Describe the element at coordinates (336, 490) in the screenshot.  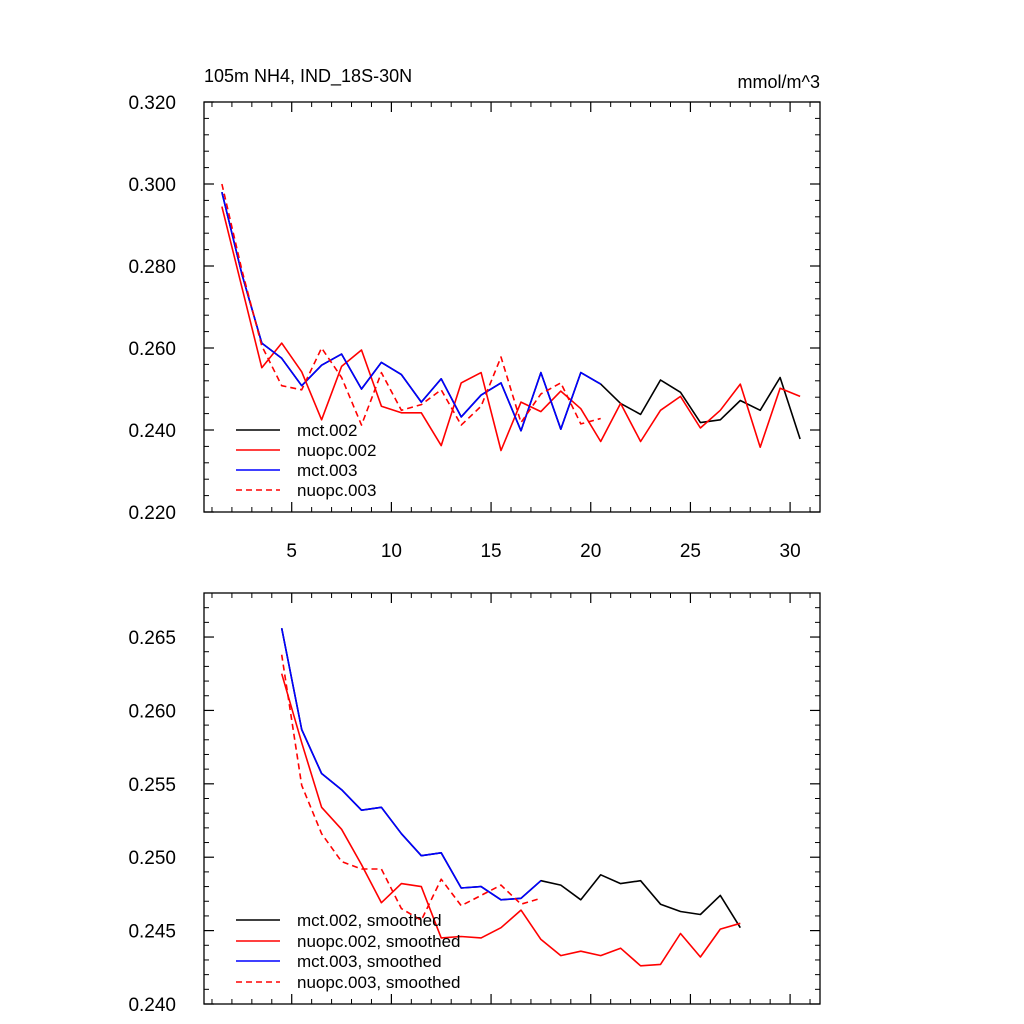
I see `legend-label-nuopc-003: nuopc.003` at that location.